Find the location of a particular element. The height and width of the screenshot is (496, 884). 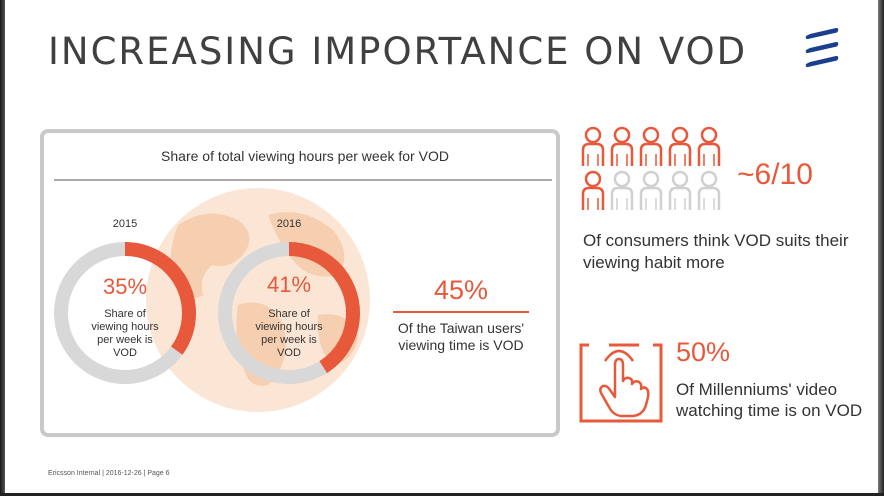

donut-percent-2016: 41% is located at coordinates (289, 284).